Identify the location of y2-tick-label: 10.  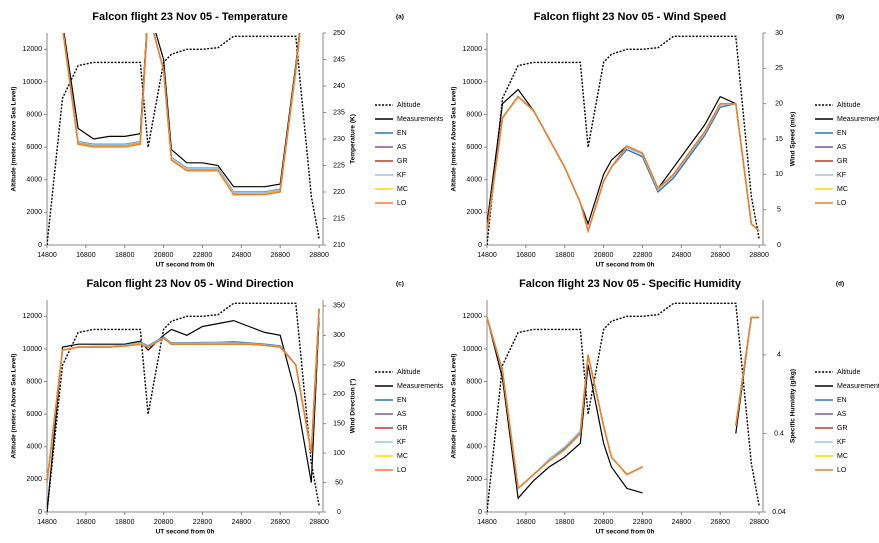
(779, 174).